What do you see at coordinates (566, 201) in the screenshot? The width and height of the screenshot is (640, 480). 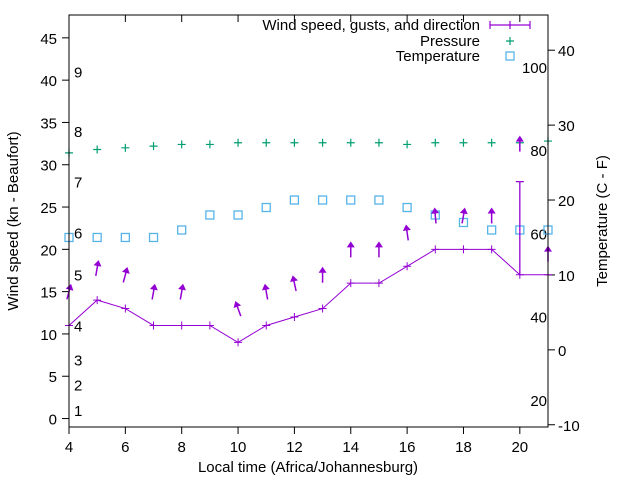 I see `y2-tick-label: 20` at bounding box center [566, 201].